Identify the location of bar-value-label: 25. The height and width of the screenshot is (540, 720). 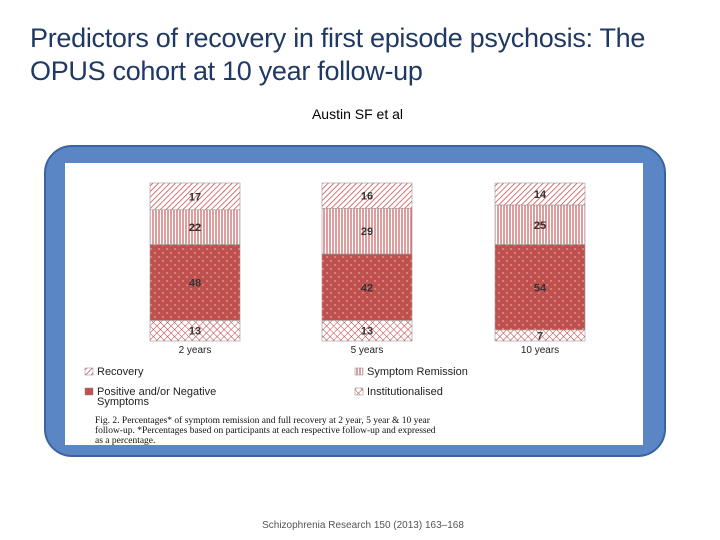
(540, 226).